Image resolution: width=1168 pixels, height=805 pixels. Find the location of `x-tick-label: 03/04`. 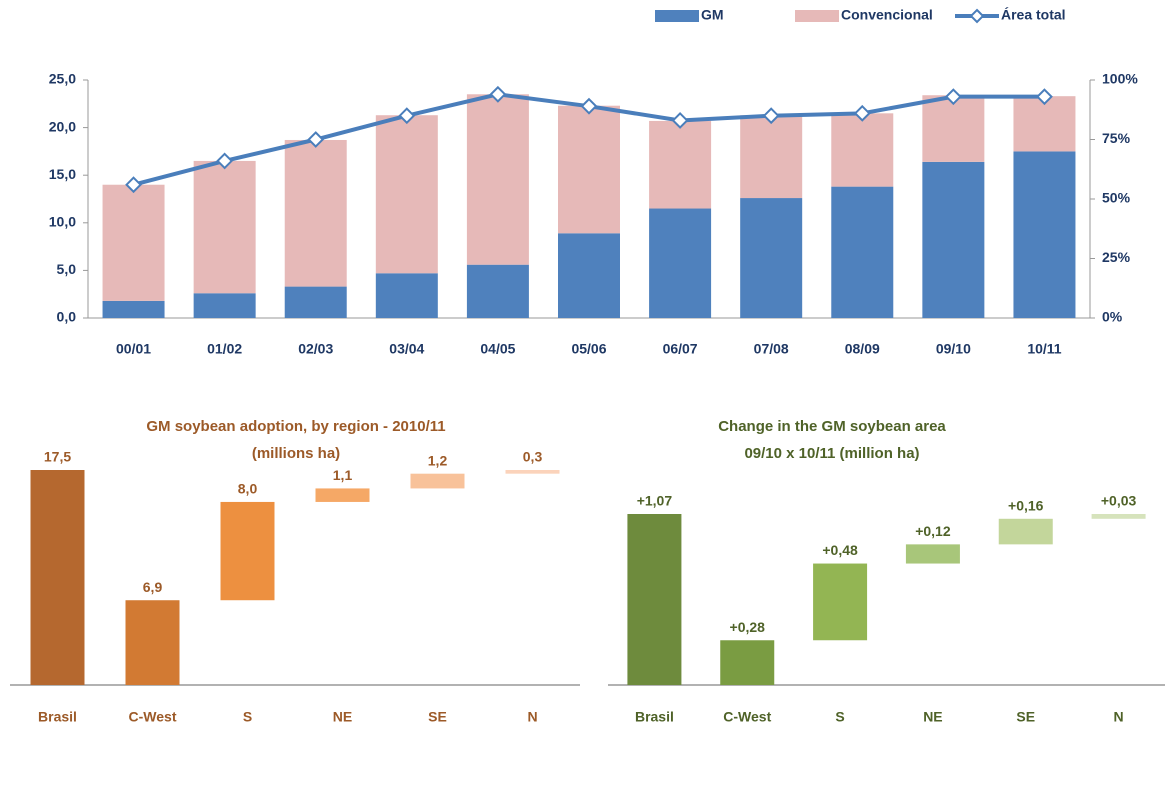

x-tick-label: 03/04 is located at coordinates (406, 349).